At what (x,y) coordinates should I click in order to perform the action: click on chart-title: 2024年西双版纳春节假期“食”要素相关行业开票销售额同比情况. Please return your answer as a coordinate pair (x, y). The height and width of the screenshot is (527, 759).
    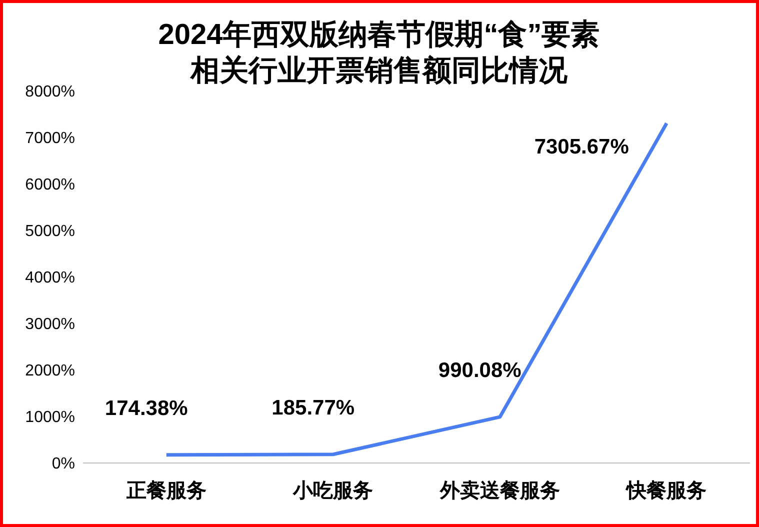
    Looking at the image, I should click on (379, 53).